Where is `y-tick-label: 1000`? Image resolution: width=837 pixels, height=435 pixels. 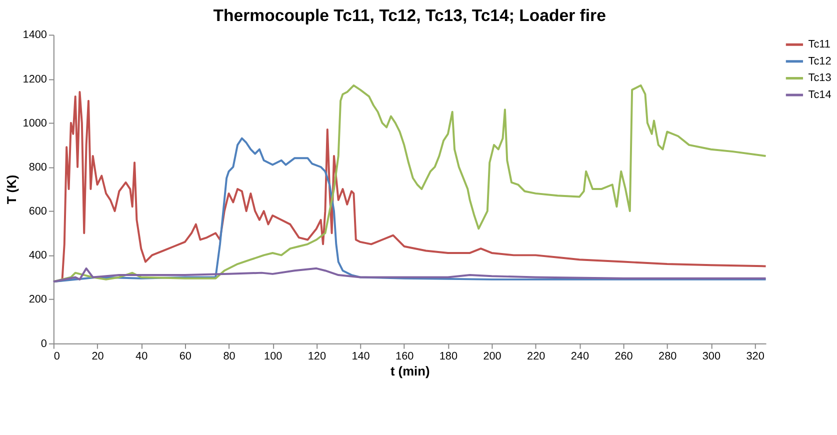
y-tick-label: 1000 is located at coordinates (34, 123).